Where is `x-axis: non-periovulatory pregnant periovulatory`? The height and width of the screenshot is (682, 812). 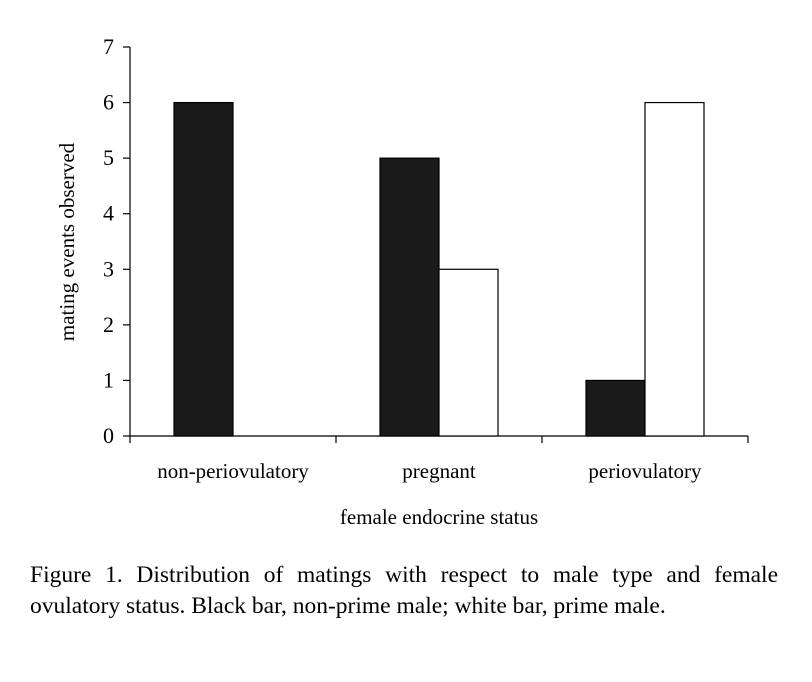
x-axis: non-periovulatory pregnant periovulatory is located at coordinates (439, 459).